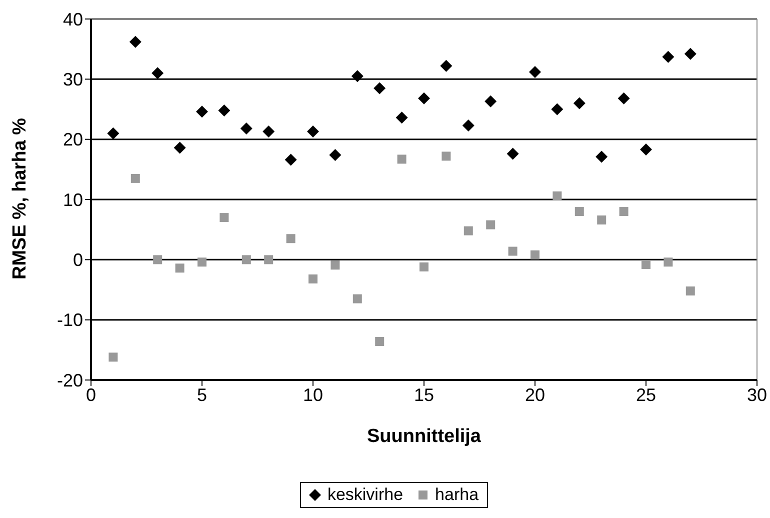  What do you see at coordinates (202, 394) in the screenshot?
I see `x-tick-label: 5` at bounding box center [202, 394].